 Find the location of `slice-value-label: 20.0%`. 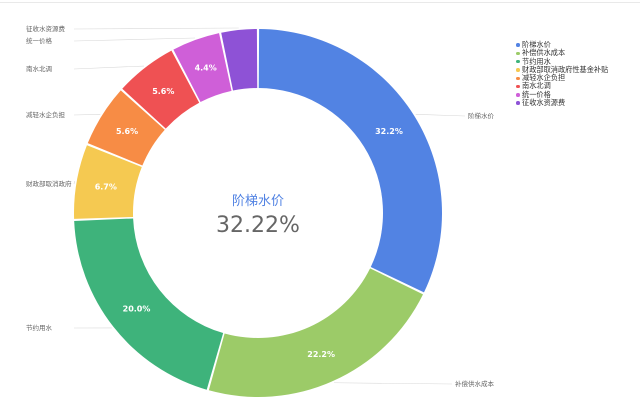

slice-value-label: 20.0% is located at coordinates (137, 308).